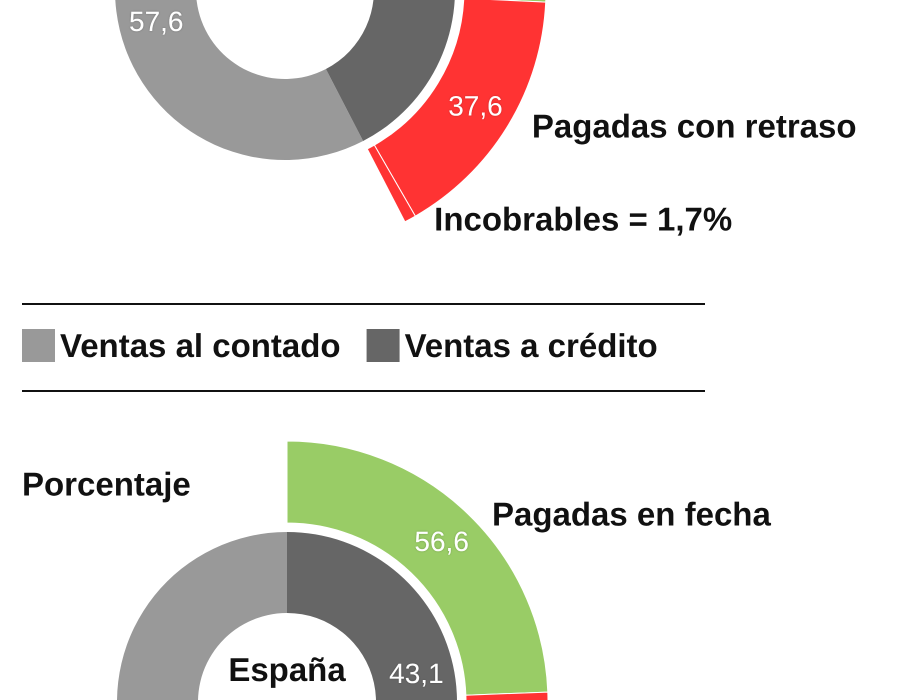 The width and height of the screenshot is (900, 700). I want to click on text: Porcentaje, so click(106, 484).